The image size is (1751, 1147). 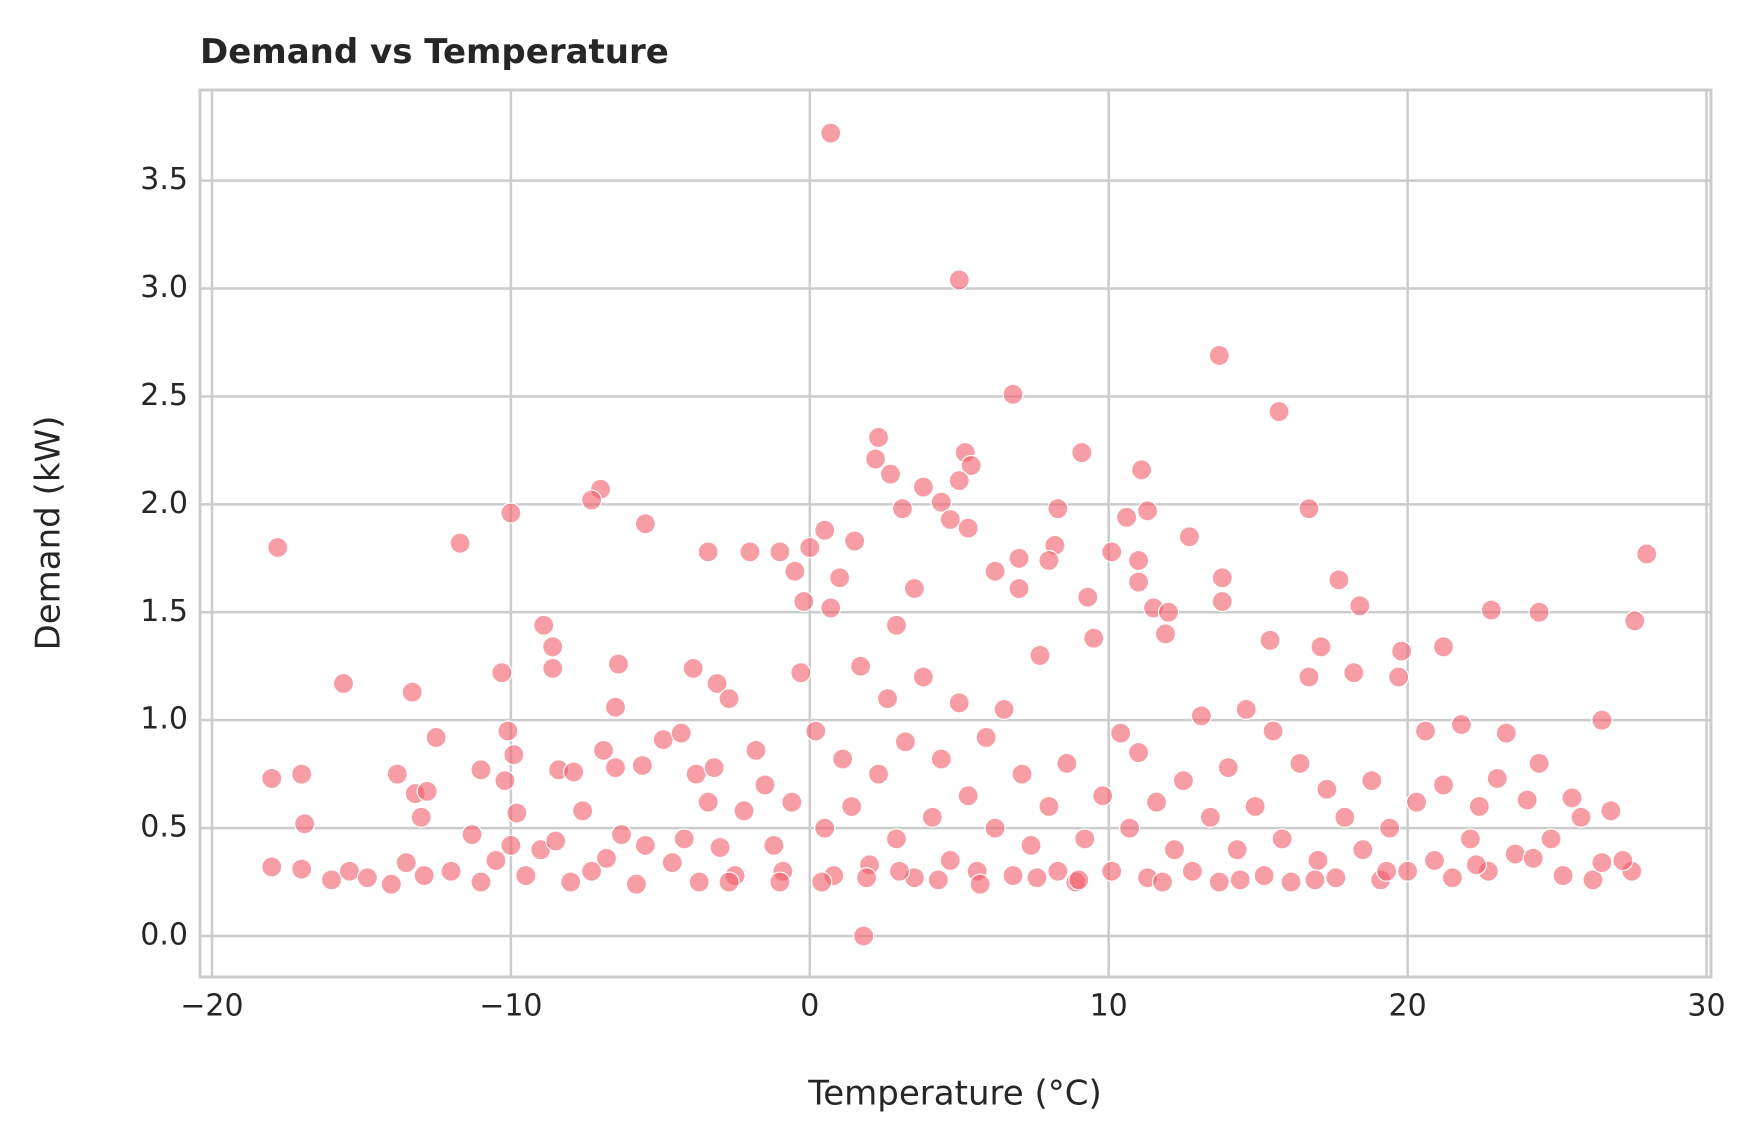 I want to click on x-tick-label: −10, so click(x=510, y=1006).